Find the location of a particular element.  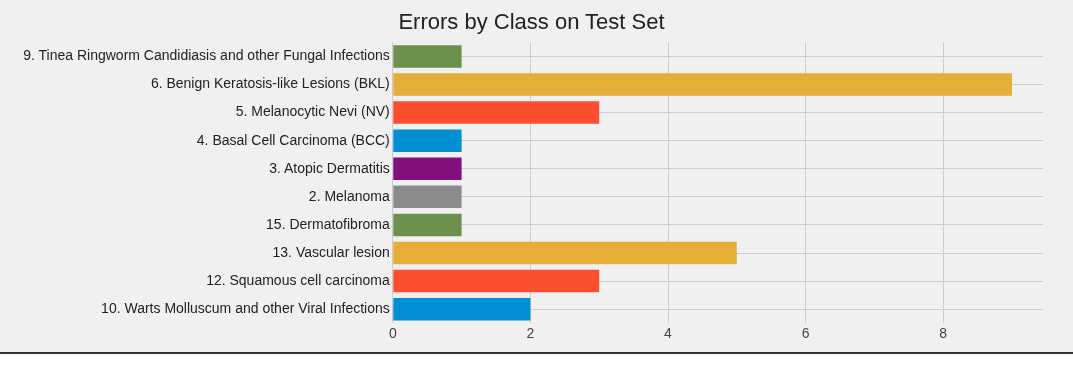

y-tick-label: 6. Benign Keratosis-like Lesions (BKL) is located at coordinates (270, 83).